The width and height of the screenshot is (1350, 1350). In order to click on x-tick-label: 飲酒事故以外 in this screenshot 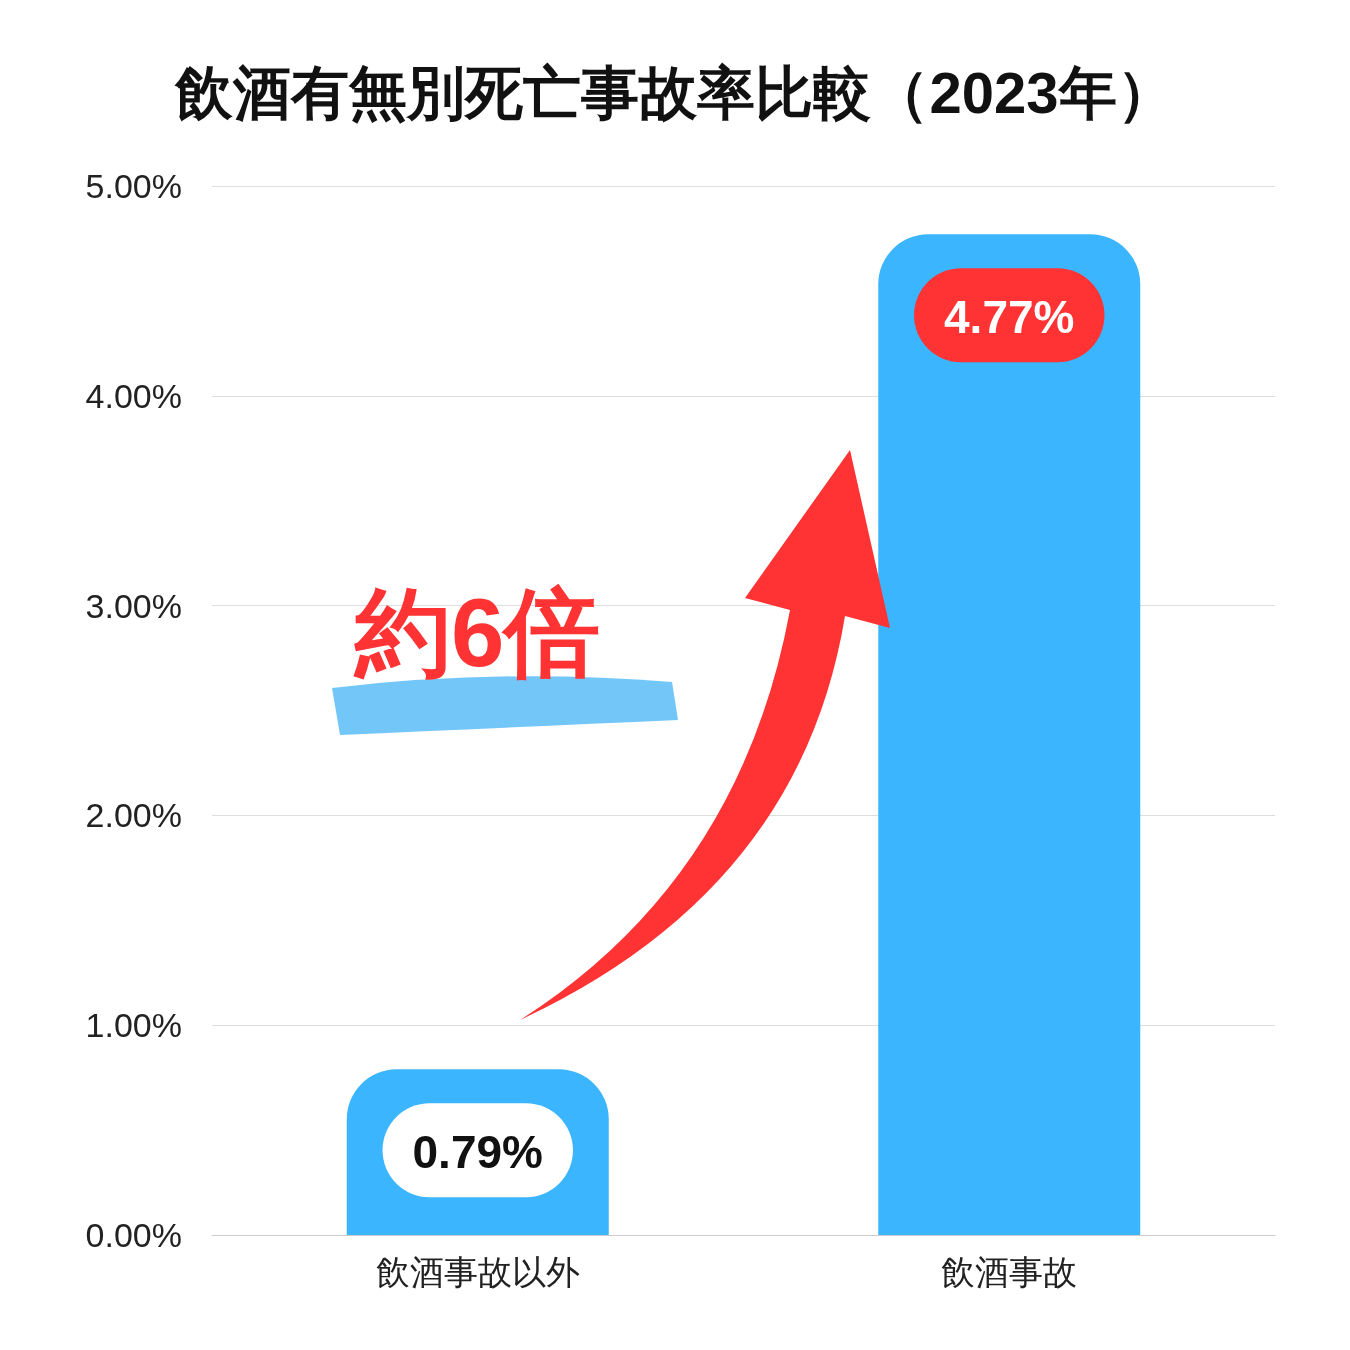, I will do `click(477, 1272)`.